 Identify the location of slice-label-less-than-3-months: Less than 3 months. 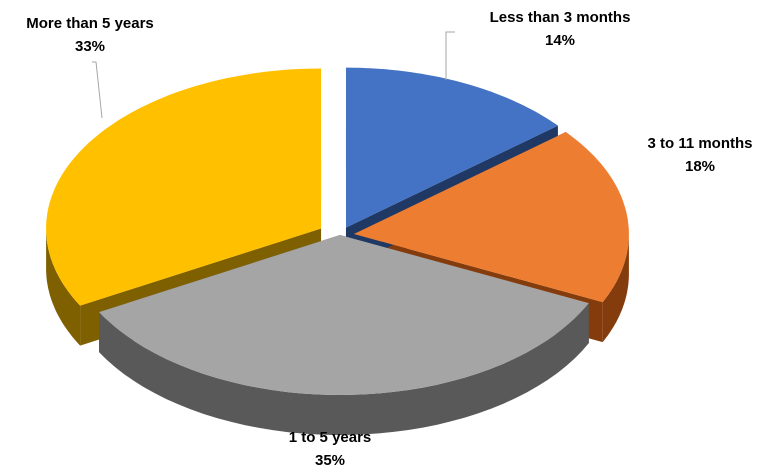
(560, 17).